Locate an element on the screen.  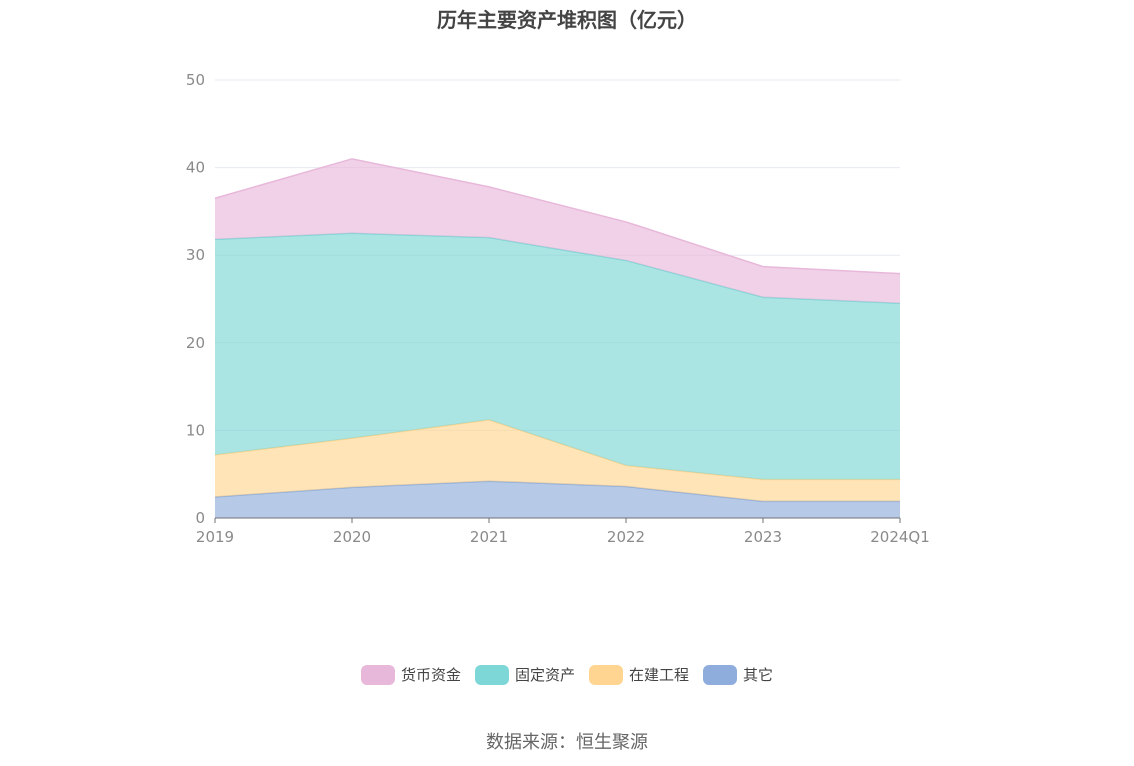
legend-item: 货币资金 is located at coordinates (410, 674).